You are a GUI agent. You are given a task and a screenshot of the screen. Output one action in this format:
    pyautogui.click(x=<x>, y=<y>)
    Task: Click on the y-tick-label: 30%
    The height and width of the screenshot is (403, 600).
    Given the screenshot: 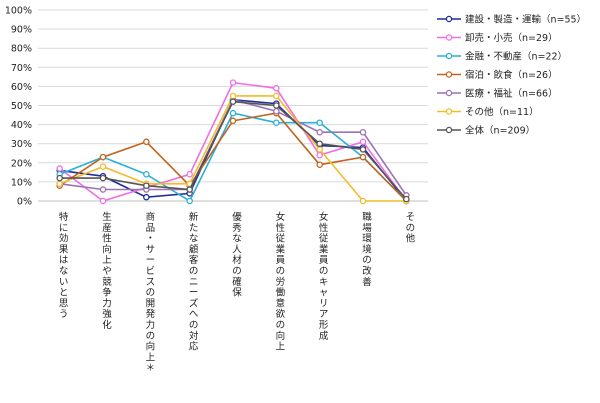 What is the action you would take?
    pyautogui.click(x=21, y=144)
    